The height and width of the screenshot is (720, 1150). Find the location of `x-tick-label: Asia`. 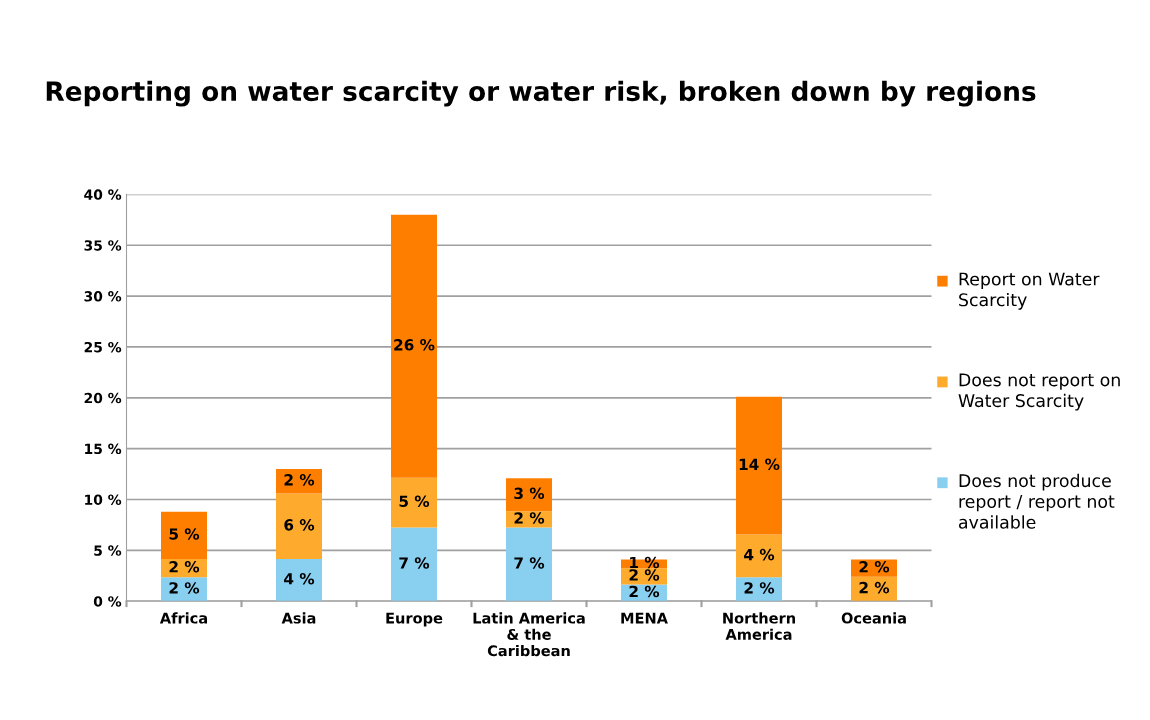

x-tick-label: Asia is located at coordinates (298, 618).